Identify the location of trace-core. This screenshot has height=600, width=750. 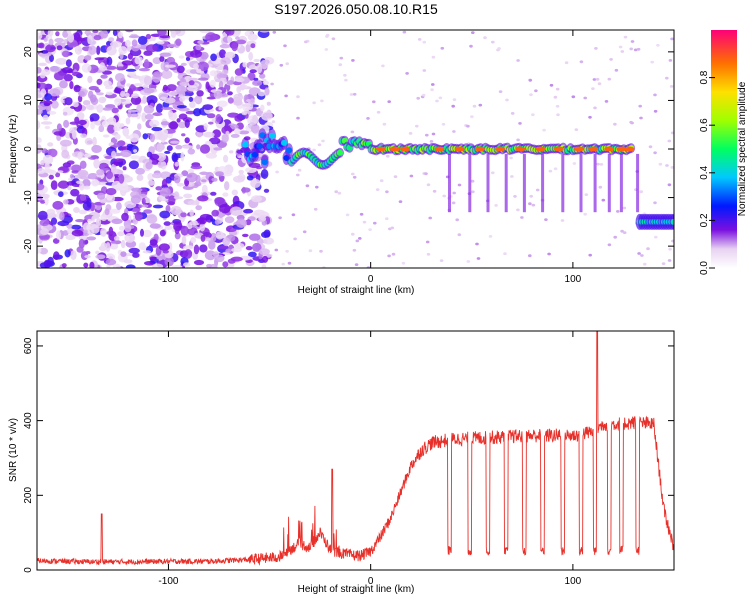
(593, 149).